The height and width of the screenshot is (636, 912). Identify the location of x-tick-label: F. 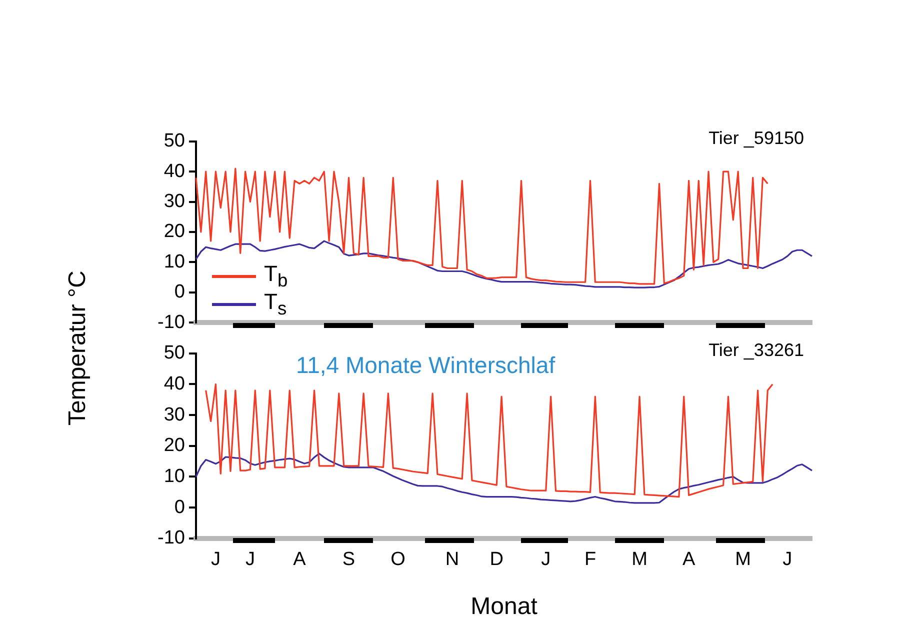
(590, 559).